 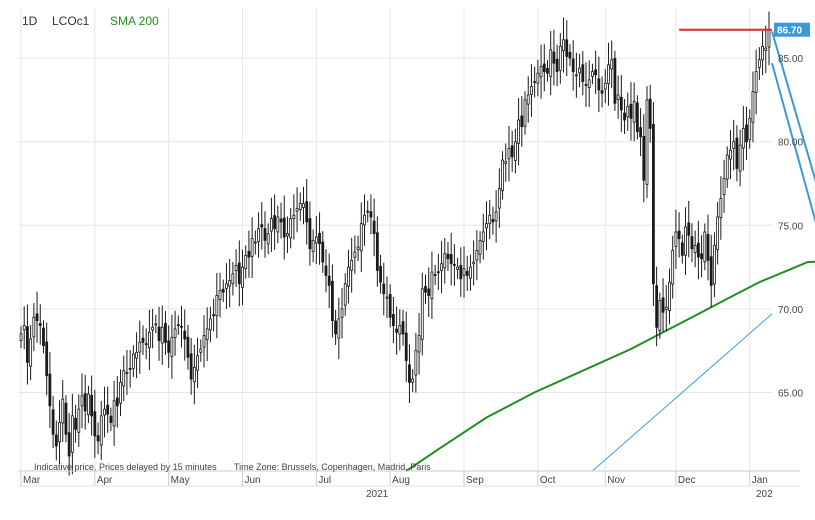 What do you see at coordinates (377, 494) in the screenshot?
I see `x-year-label: 2021` at bounding box center [377, 494].